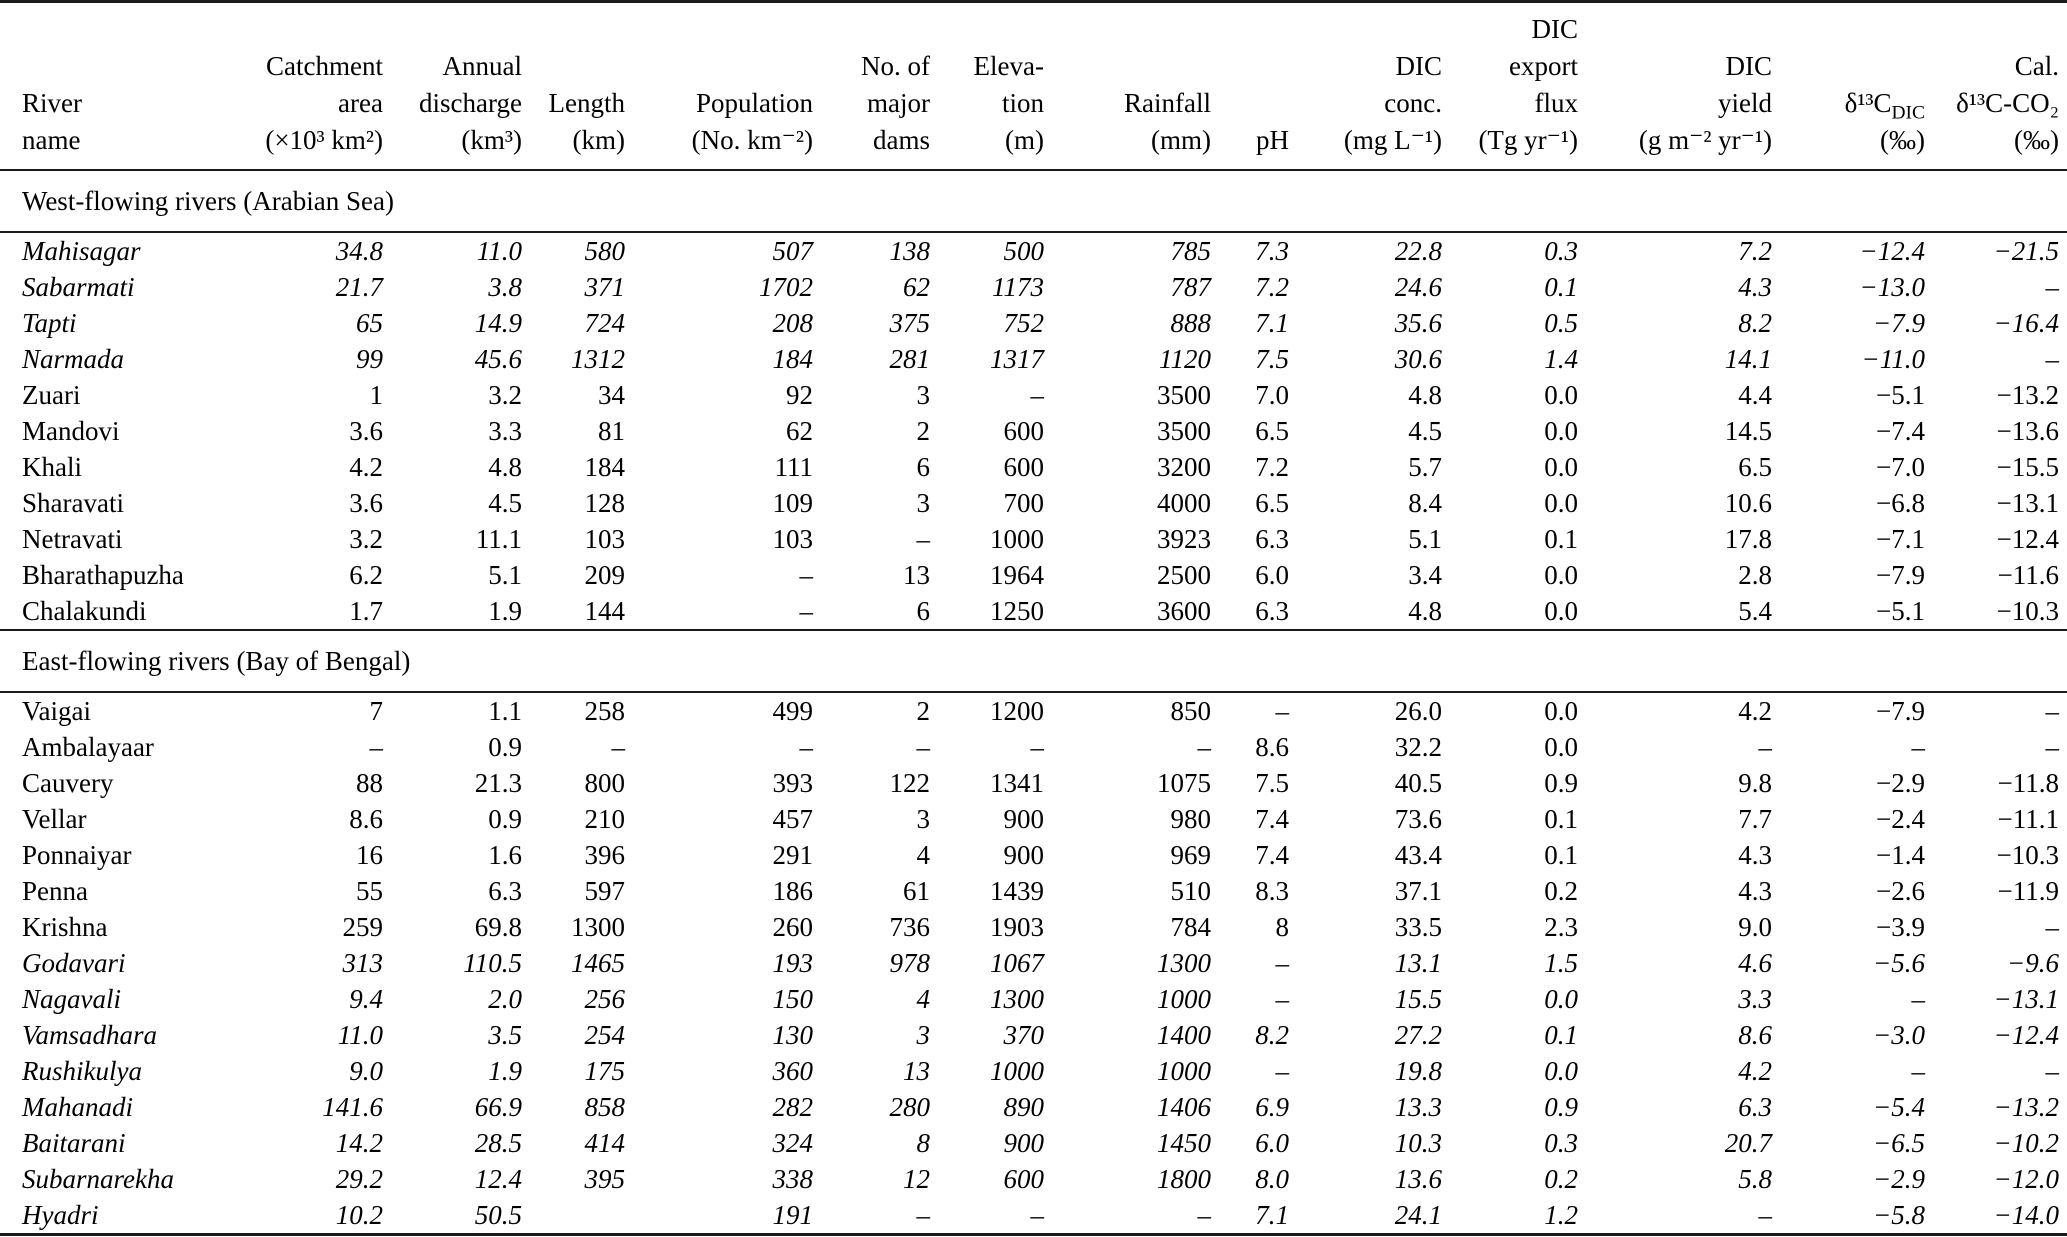 This screenshot has height=1237, width=2067. What do you see at coordinates (78, 287) in the screenshot?
I see `river-name-cell: Sabarmati` at bounding box center [78, 287].